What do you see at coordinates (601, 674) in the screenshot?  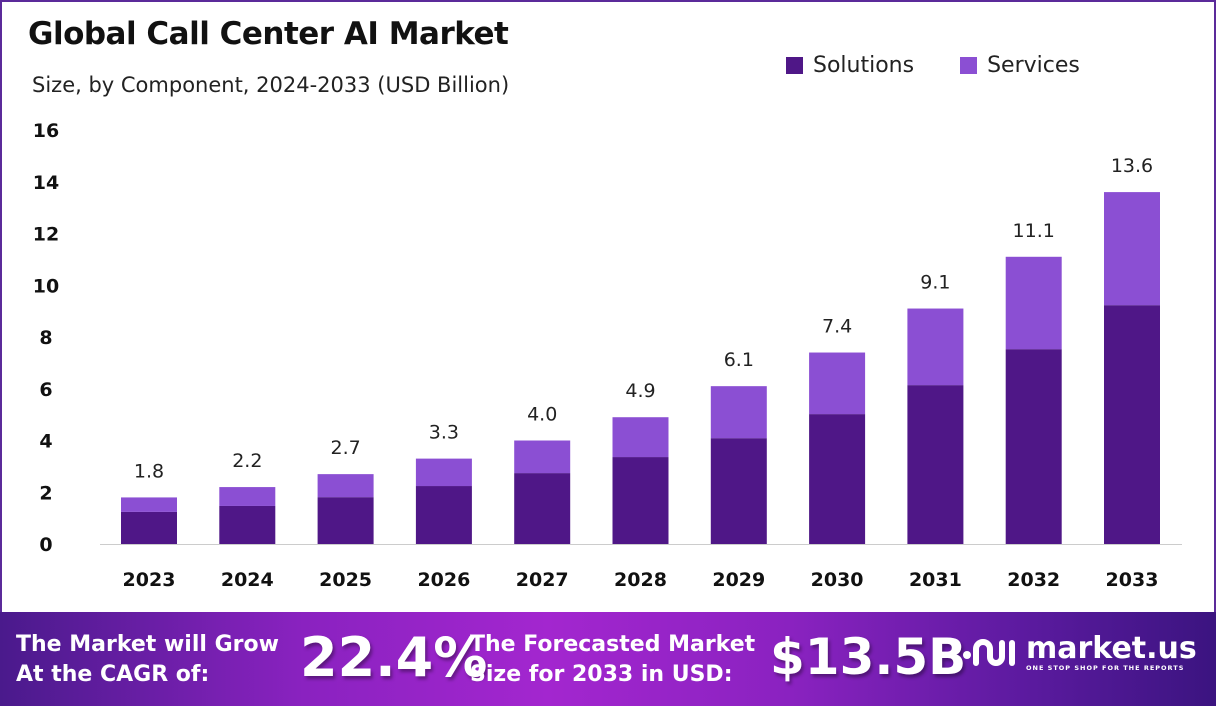 I see `forecast-label-line2: Size for 2033 in USD:` at bounding box center [601, 674].